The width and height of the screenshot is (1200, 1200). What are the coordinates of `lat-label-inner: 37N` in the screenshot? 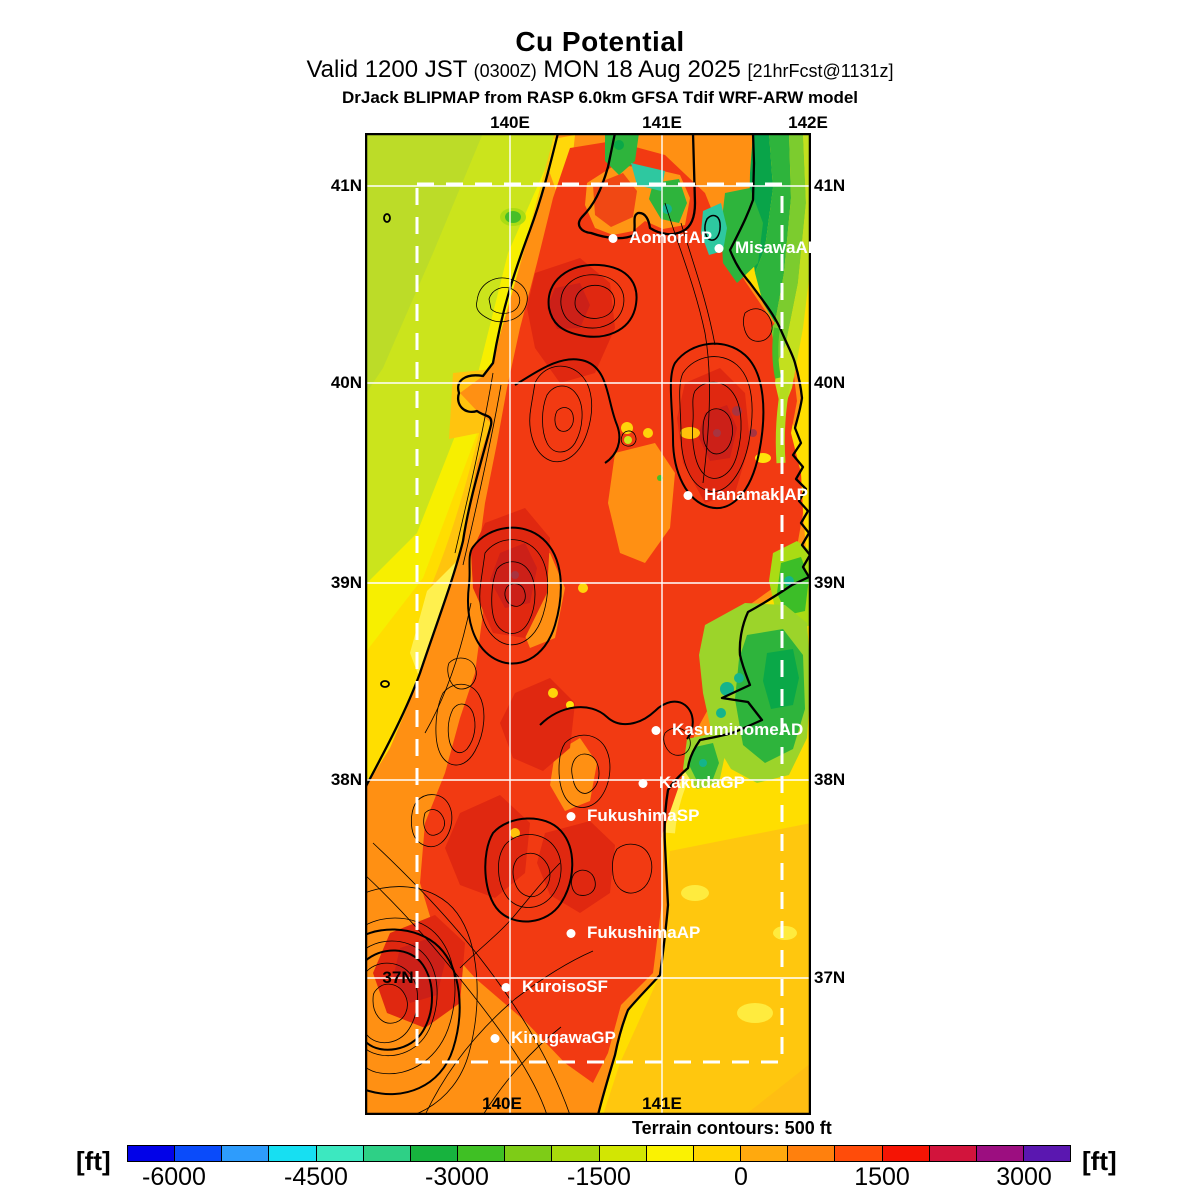 It's located at (398, 977).